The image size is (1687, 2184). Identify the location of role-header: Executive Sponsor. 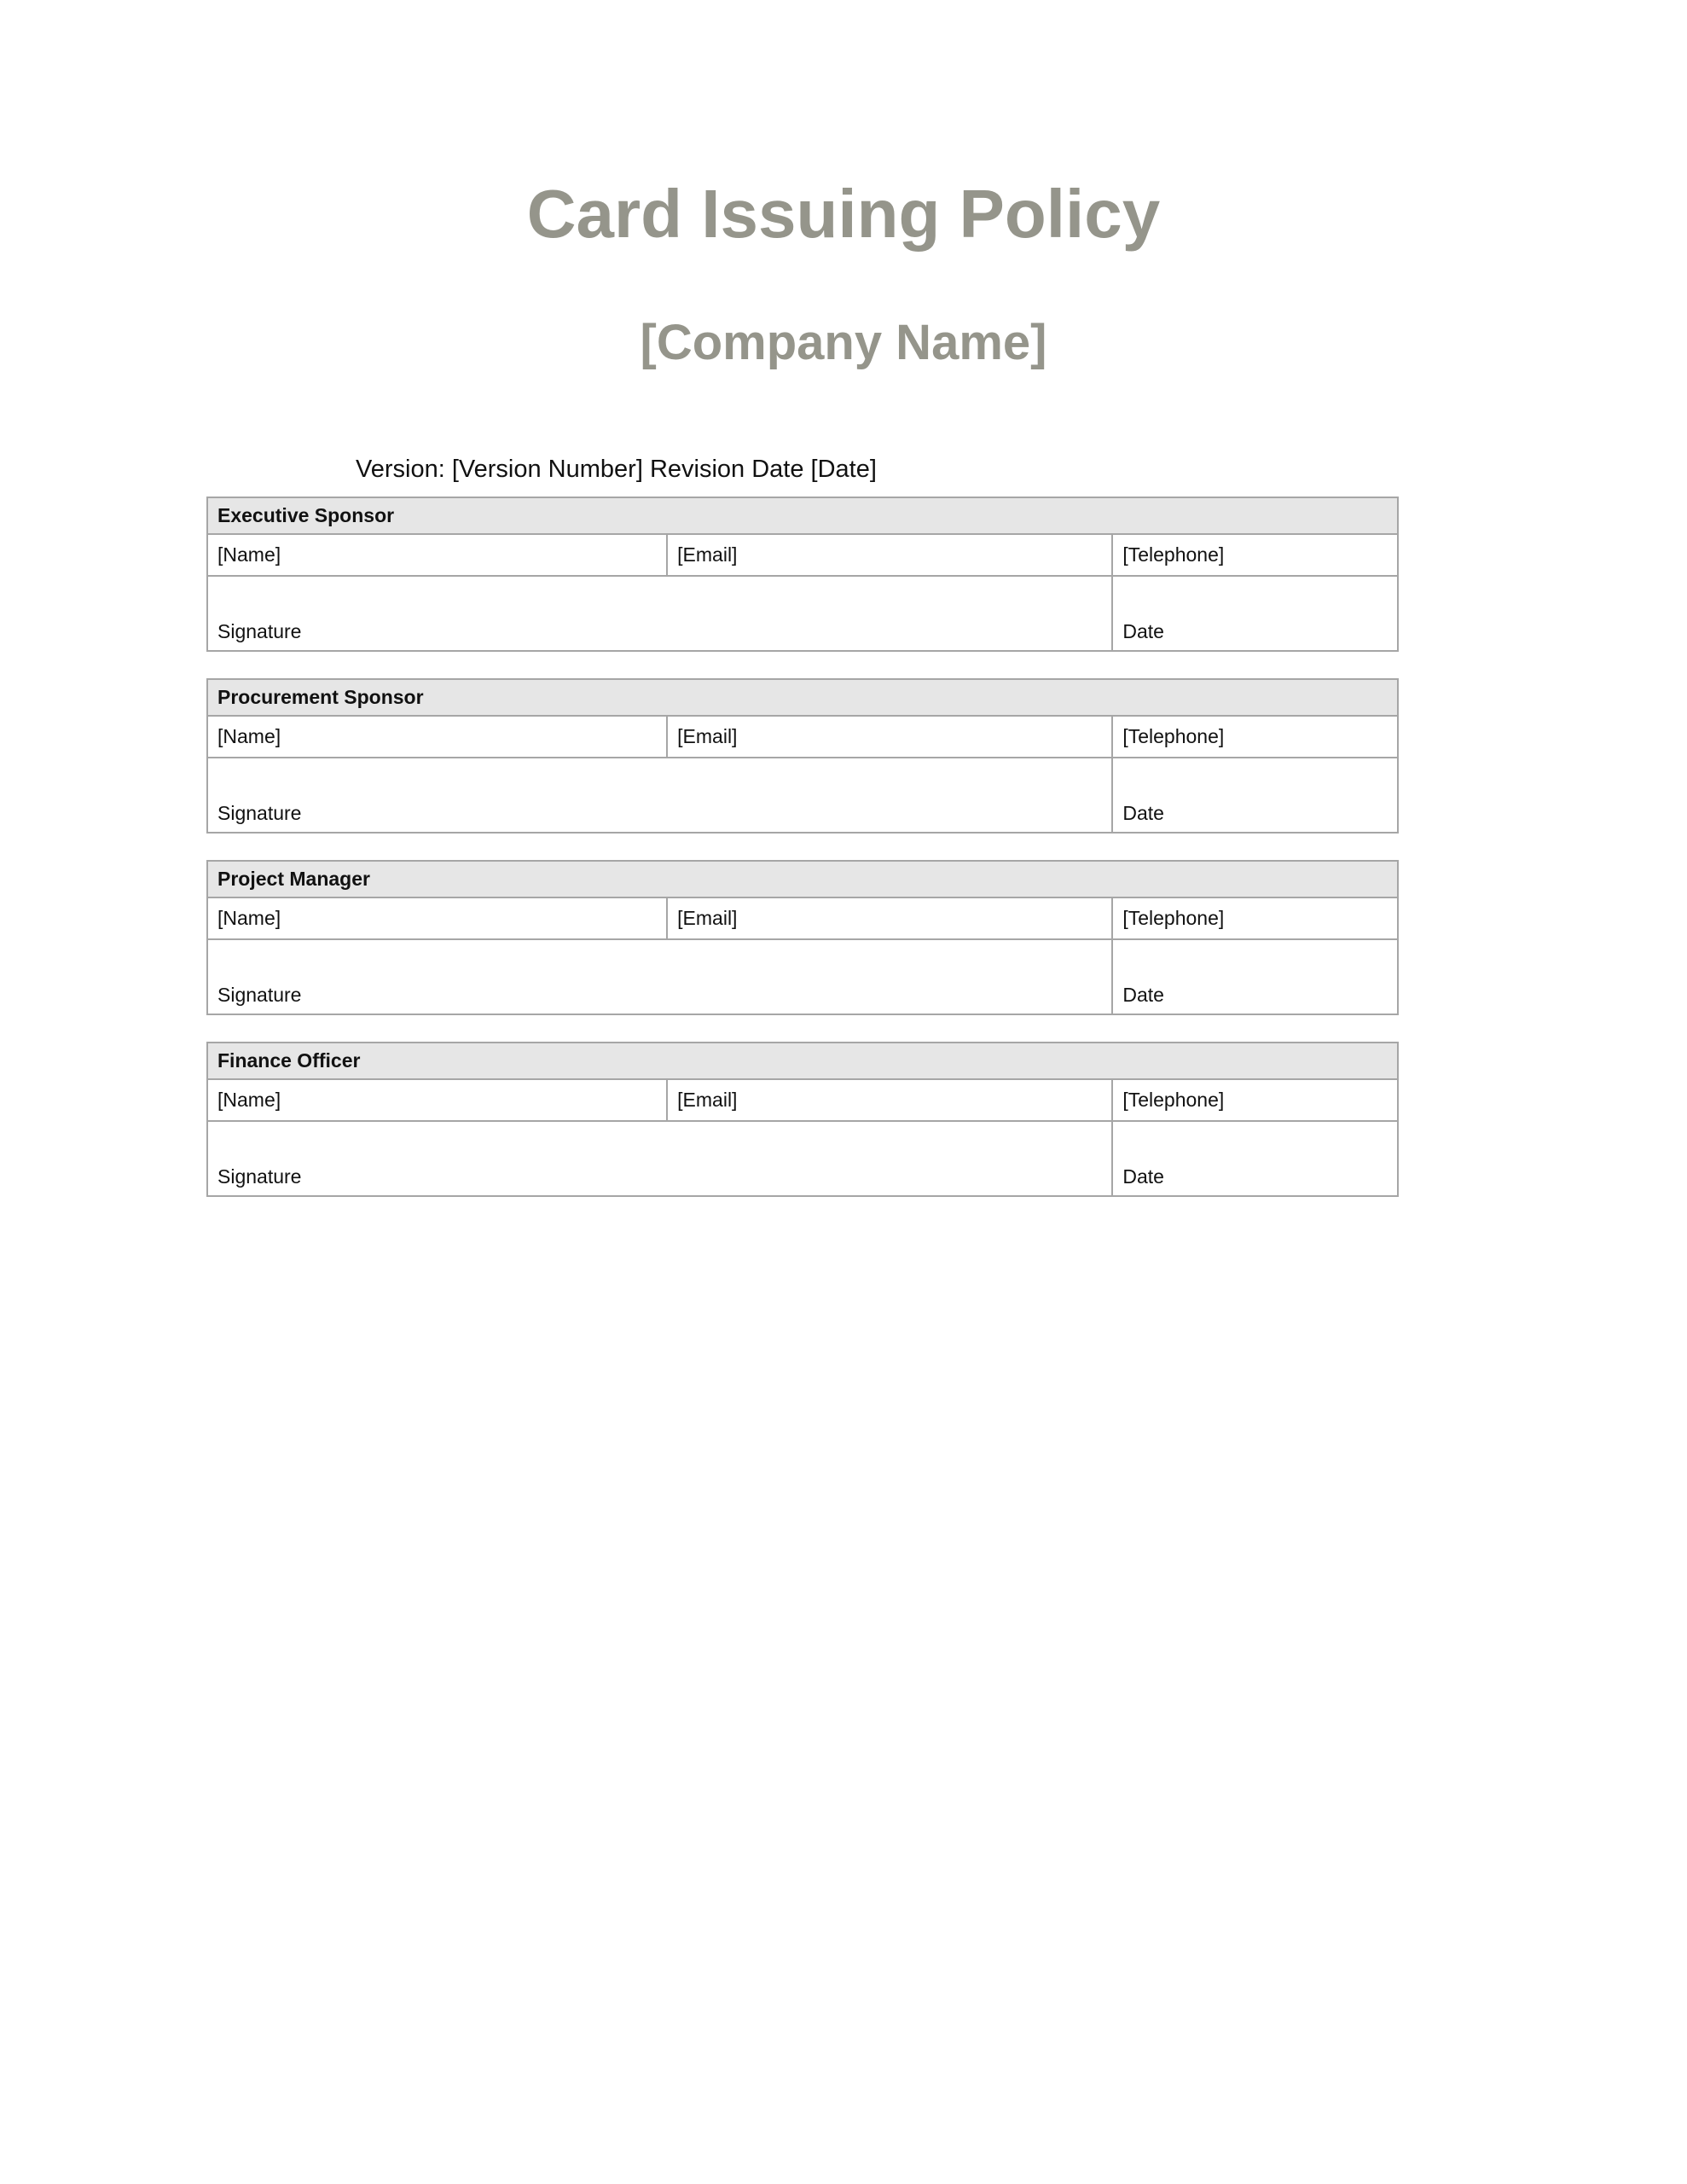
(803, 516).